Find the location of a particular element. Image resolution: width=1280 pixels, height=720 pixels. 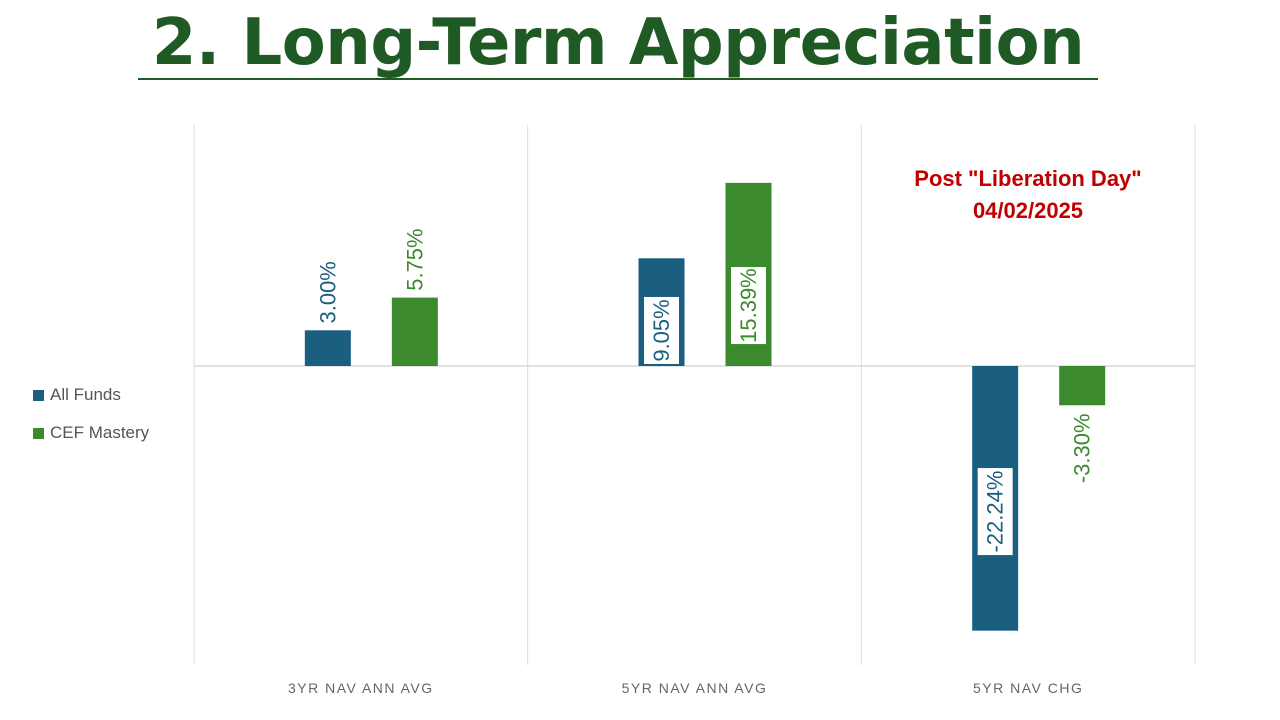

page-title: 2. Long-Term Appreciation is located at coordinates (618, 43).